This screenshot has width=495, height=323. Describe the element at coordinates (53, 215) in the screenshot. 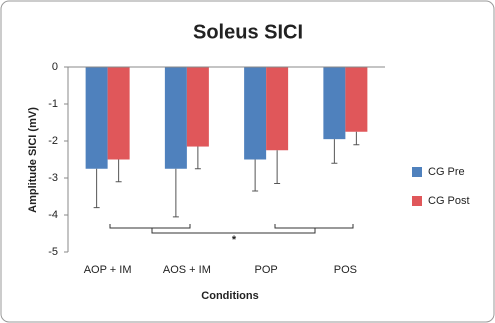

I see `y-tick-label: -4` at that location.